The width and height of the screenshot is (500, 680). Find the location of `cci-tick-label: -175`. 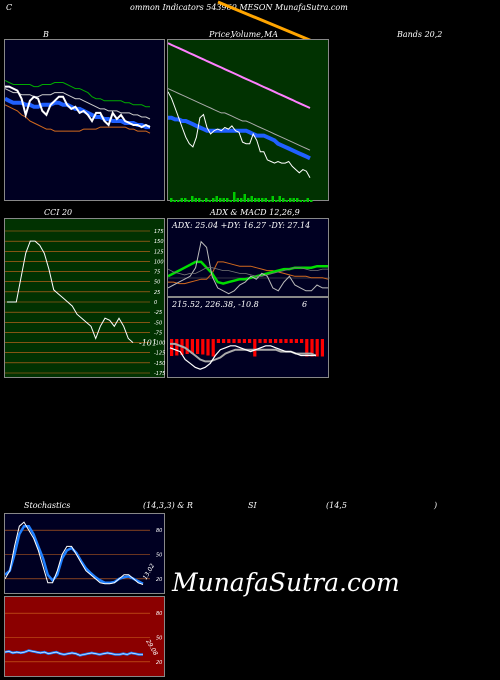

cci-tick-label: -175 is located at coordinates (159, 374).